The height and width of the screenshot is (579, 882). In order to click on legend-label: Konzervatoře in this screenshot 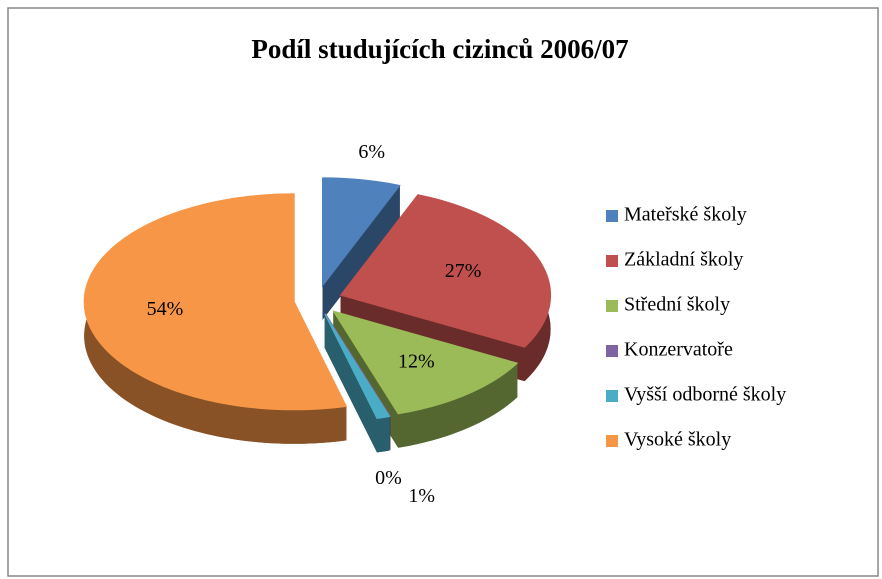, I will do `click(678, 350)`.